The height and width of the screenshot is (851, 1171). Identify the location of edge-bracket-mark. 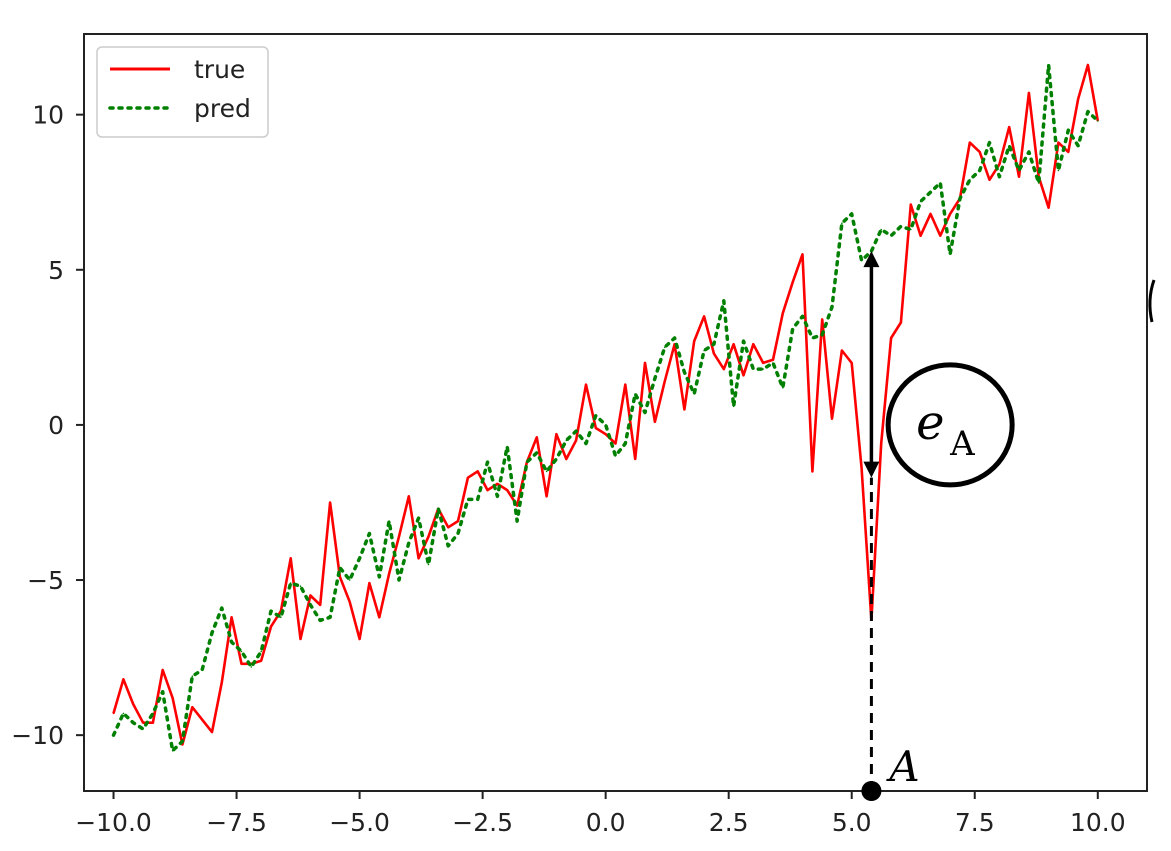
(1152, 301).